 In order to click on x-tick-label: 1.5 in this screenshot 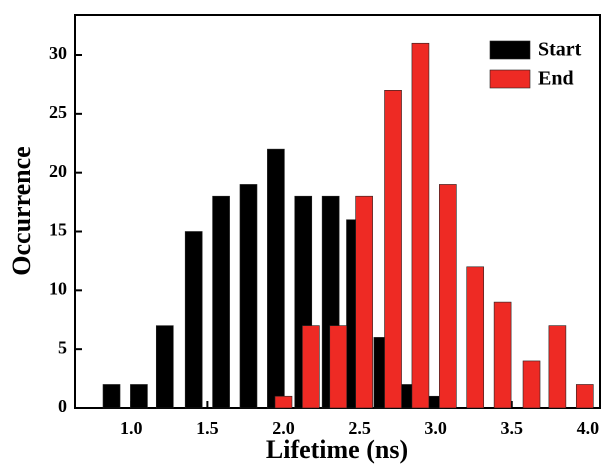, I will do `click(207, 428)`.